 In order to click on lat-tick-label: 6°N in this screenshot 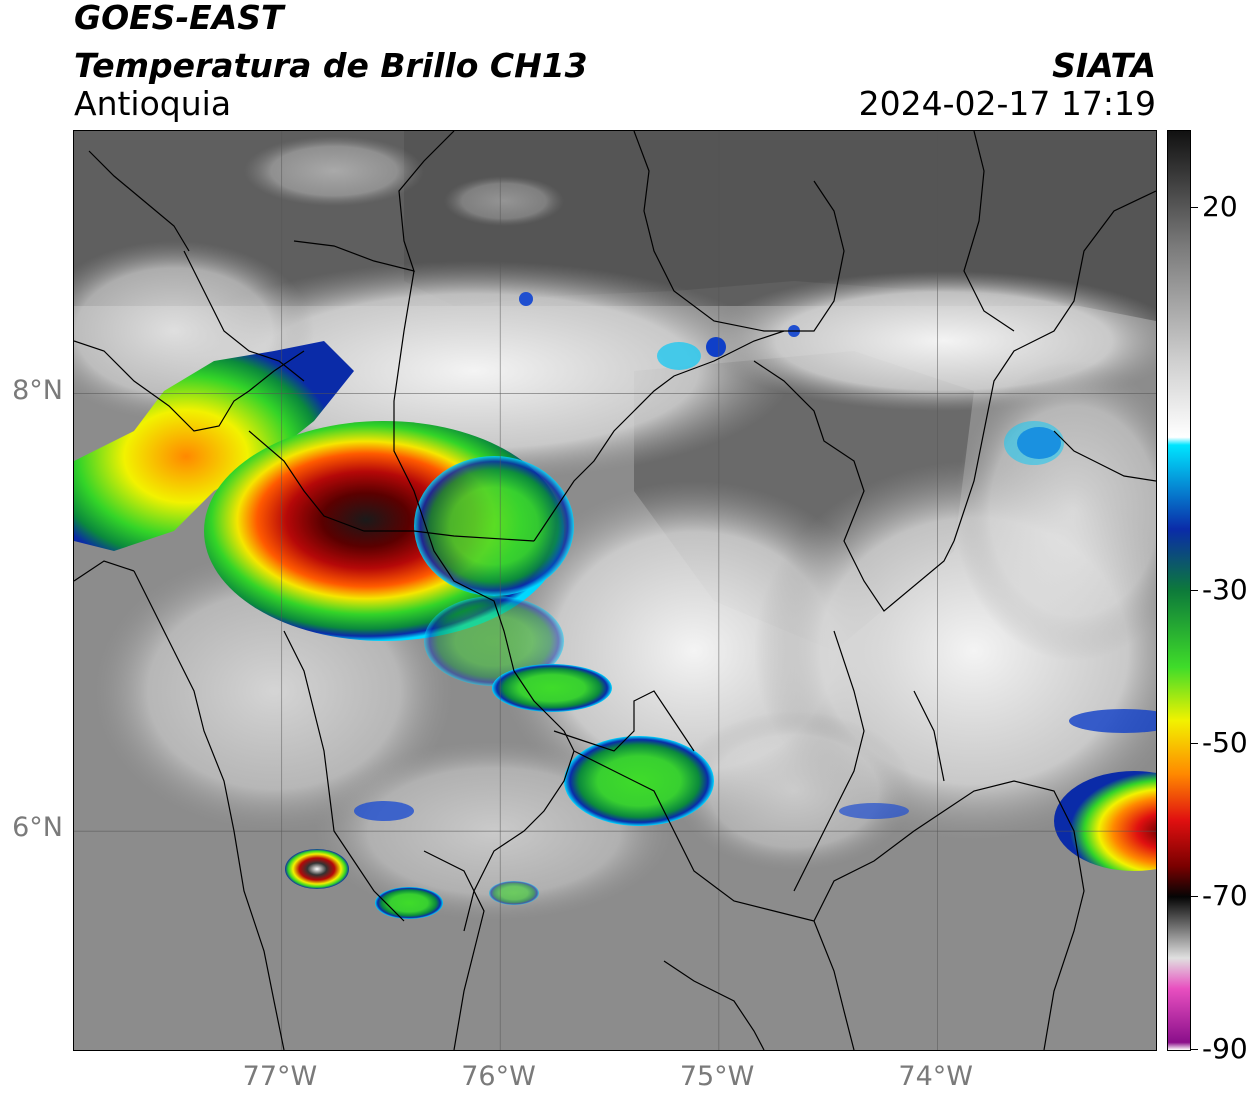, I will do `click(37, 828)`.